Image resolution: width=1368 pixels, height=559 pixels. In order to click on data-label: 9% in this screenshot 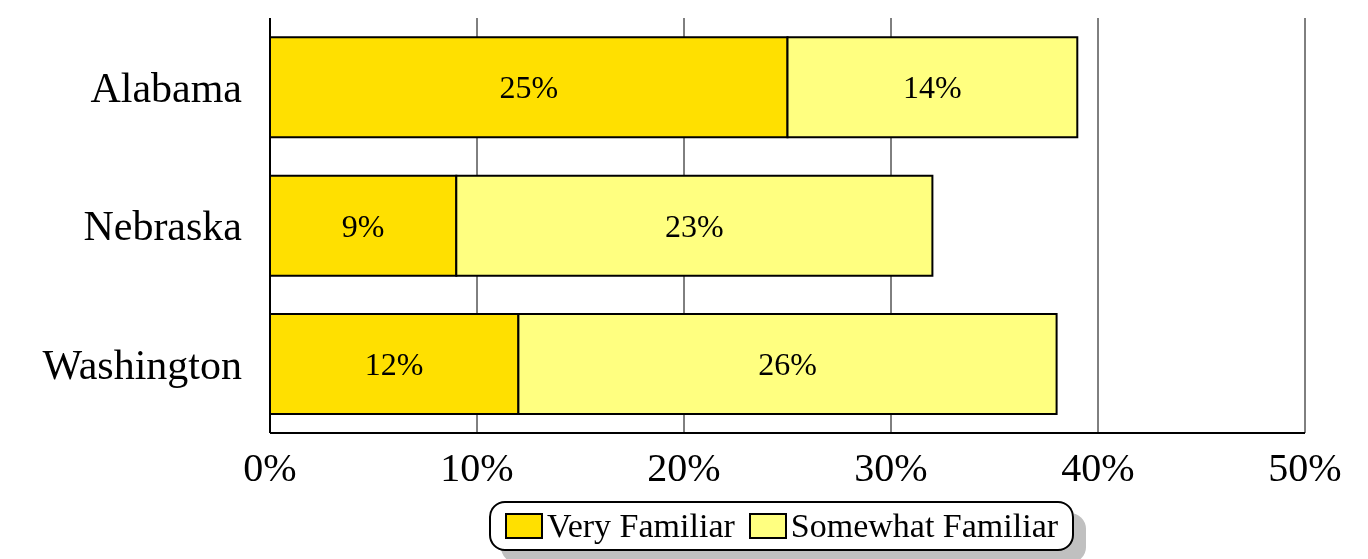, I will do `click(363, 225)`.